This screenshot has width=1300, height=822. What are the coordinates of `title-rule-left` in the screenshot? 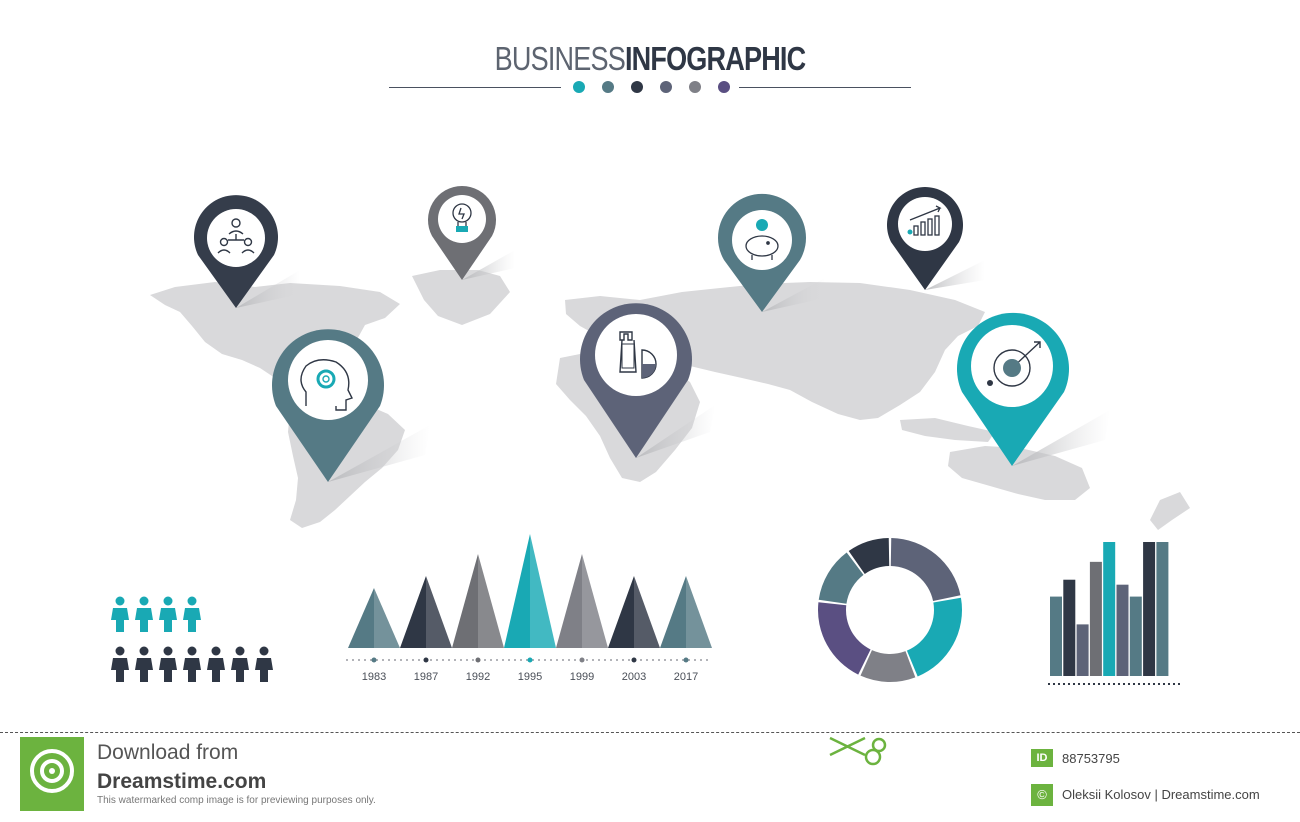 It's located at (475, 87).